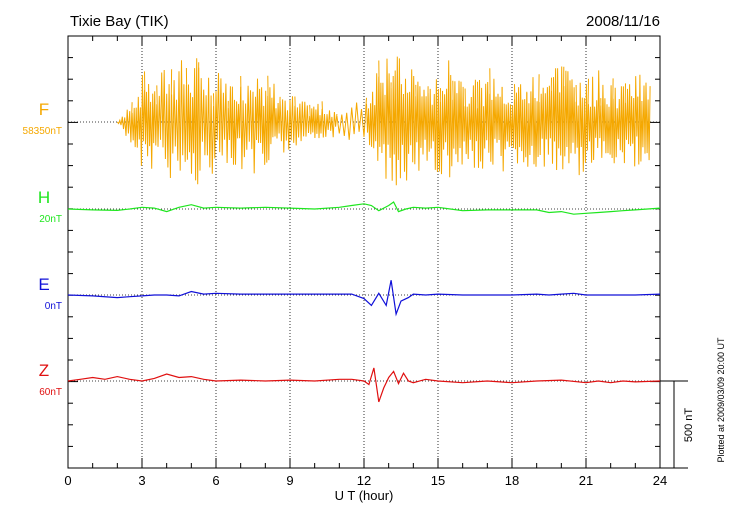  Describe the element at coordinates (623, 21) in the screenshot. I see `chart-date: 2008/11/16` at that location.